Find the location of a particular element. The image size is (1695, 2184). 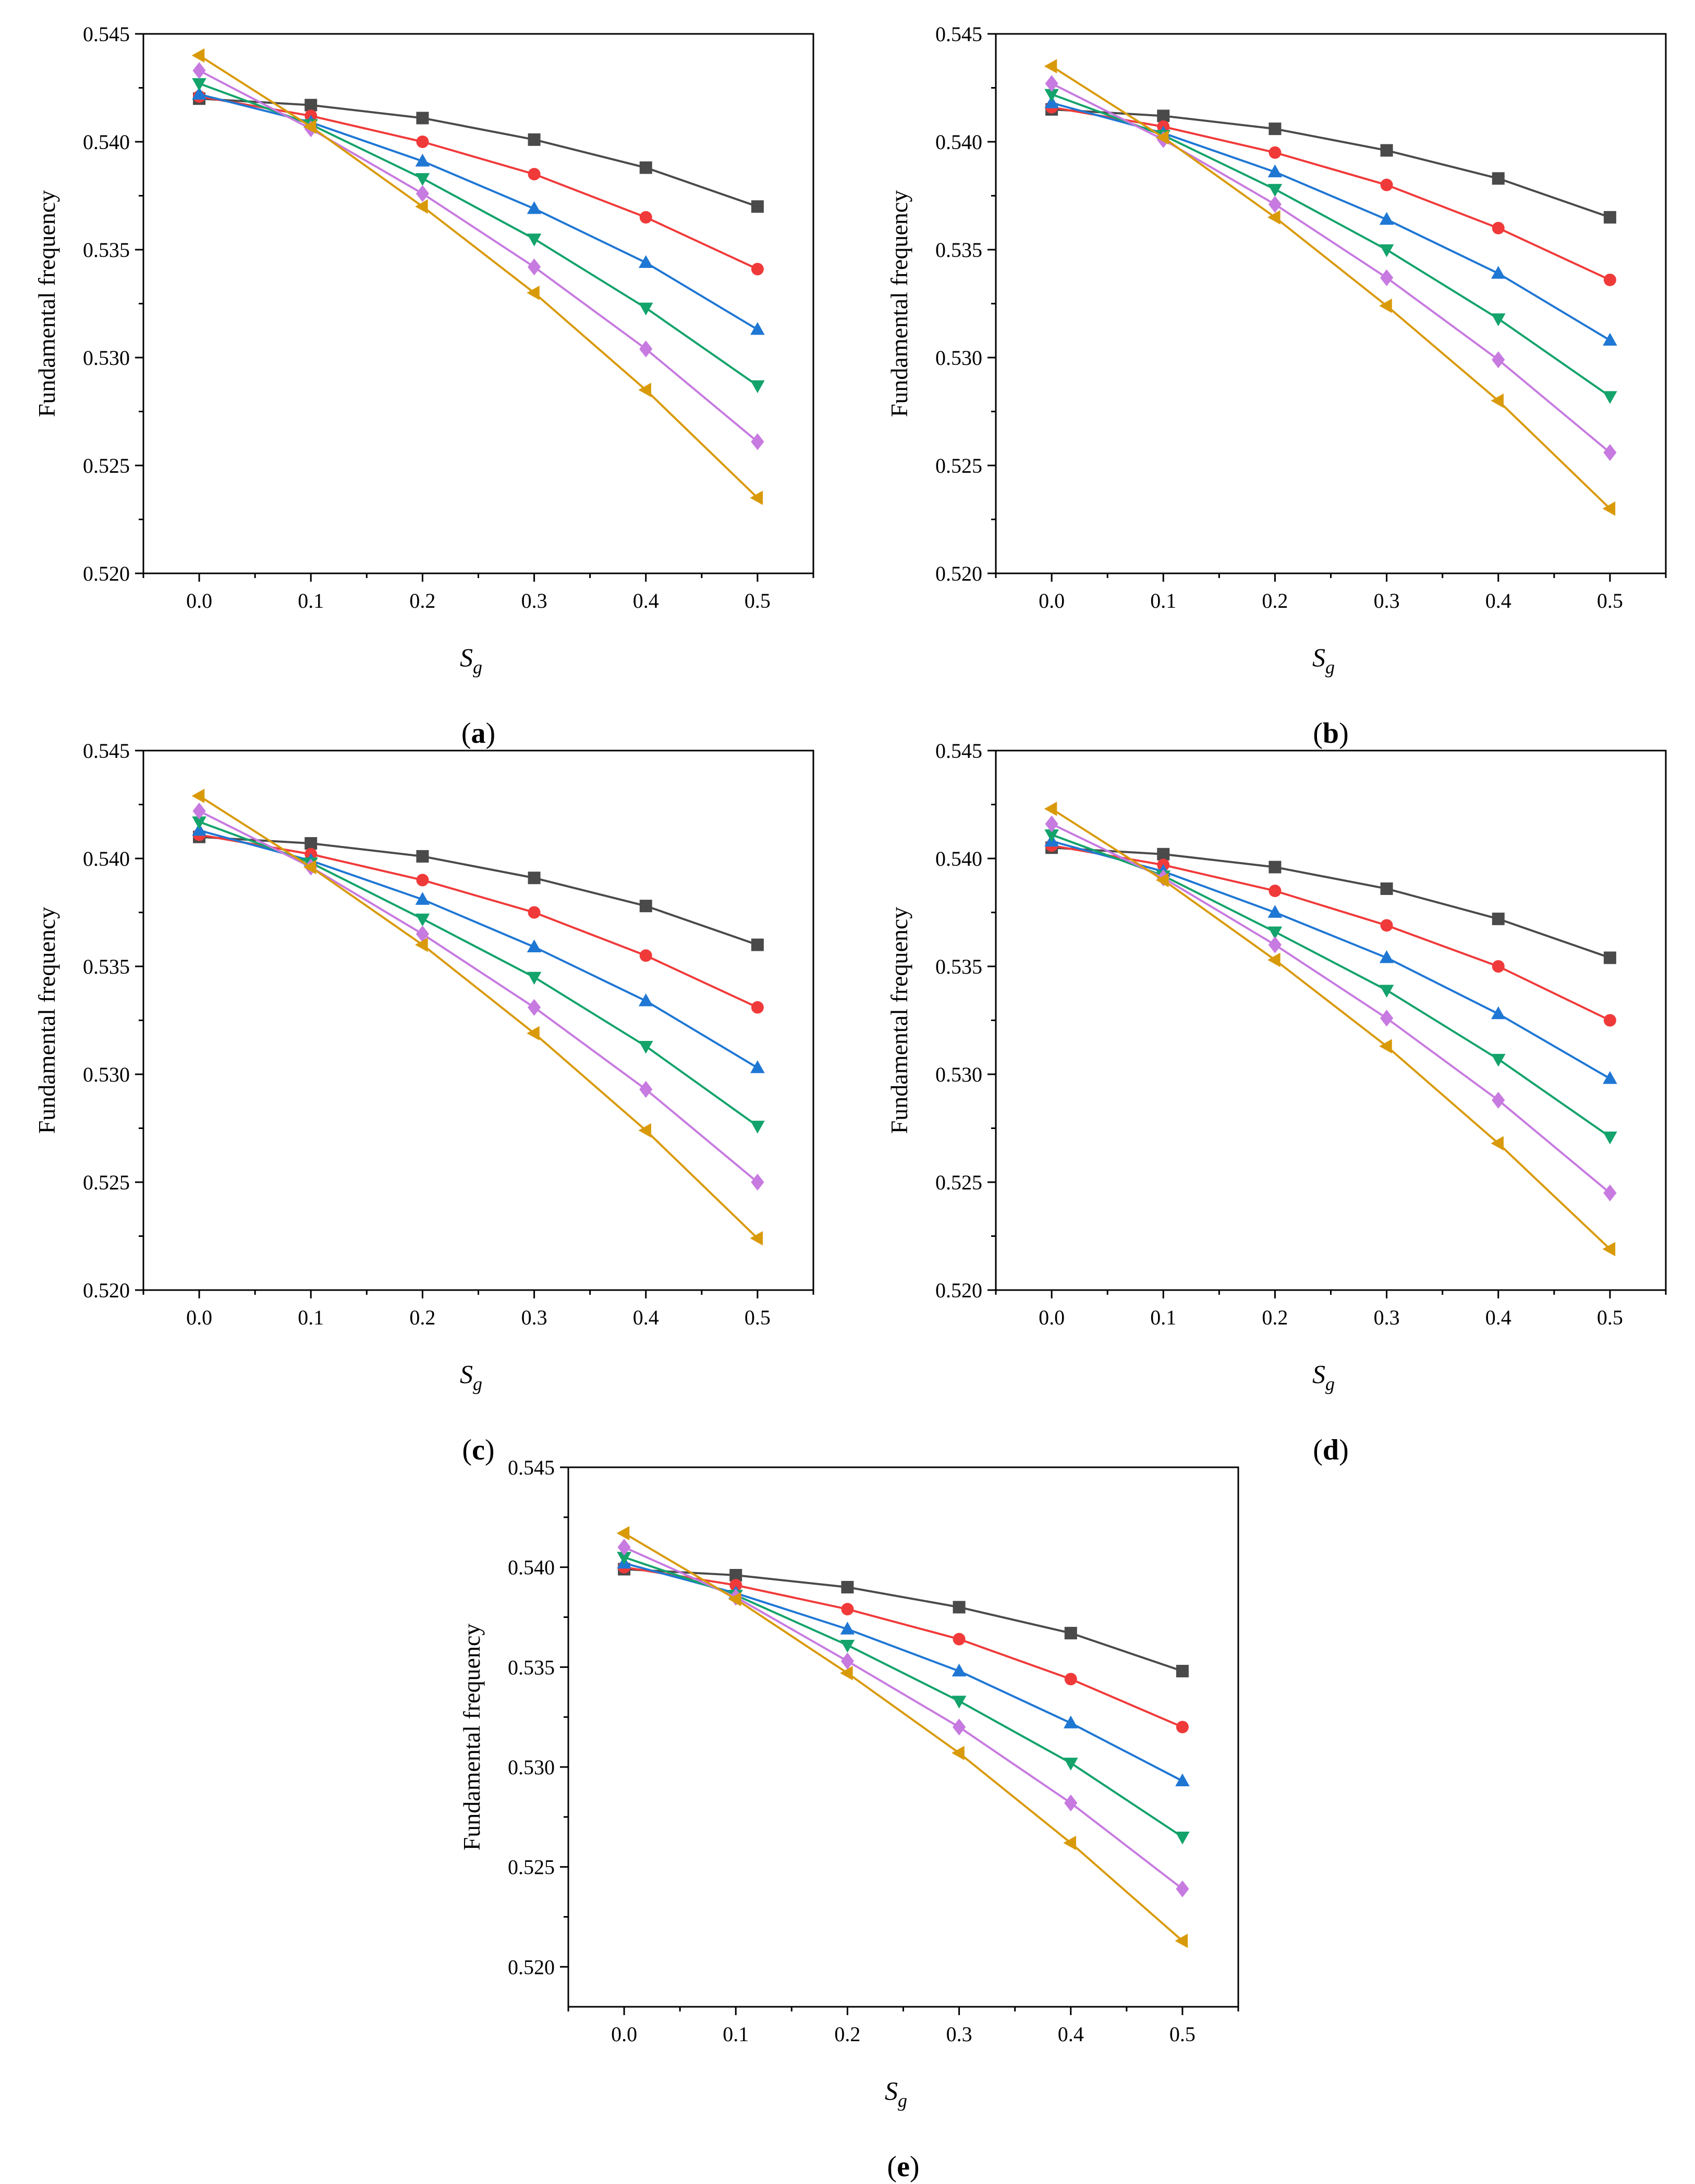

x-tick-label: 0.1 is located at coordinates (1163, 1317).